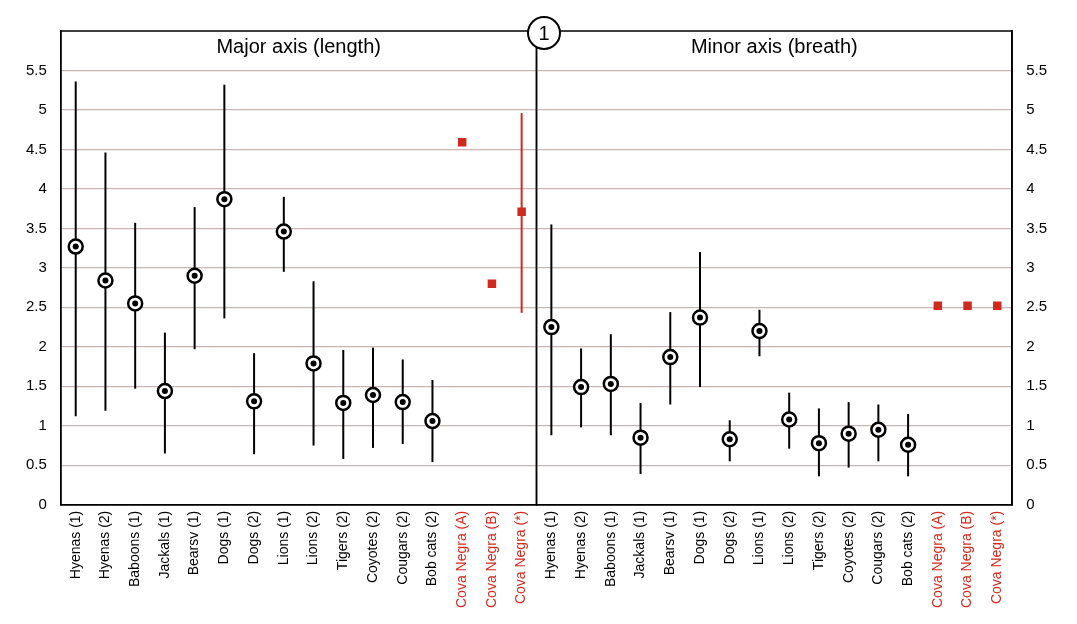 Image resolution: width=1077 pixels, height=624 pixels. What do you see at coordinates (544, 33) in the screenshot?
I see `annotation: 1` at bounding box center [544, 33].